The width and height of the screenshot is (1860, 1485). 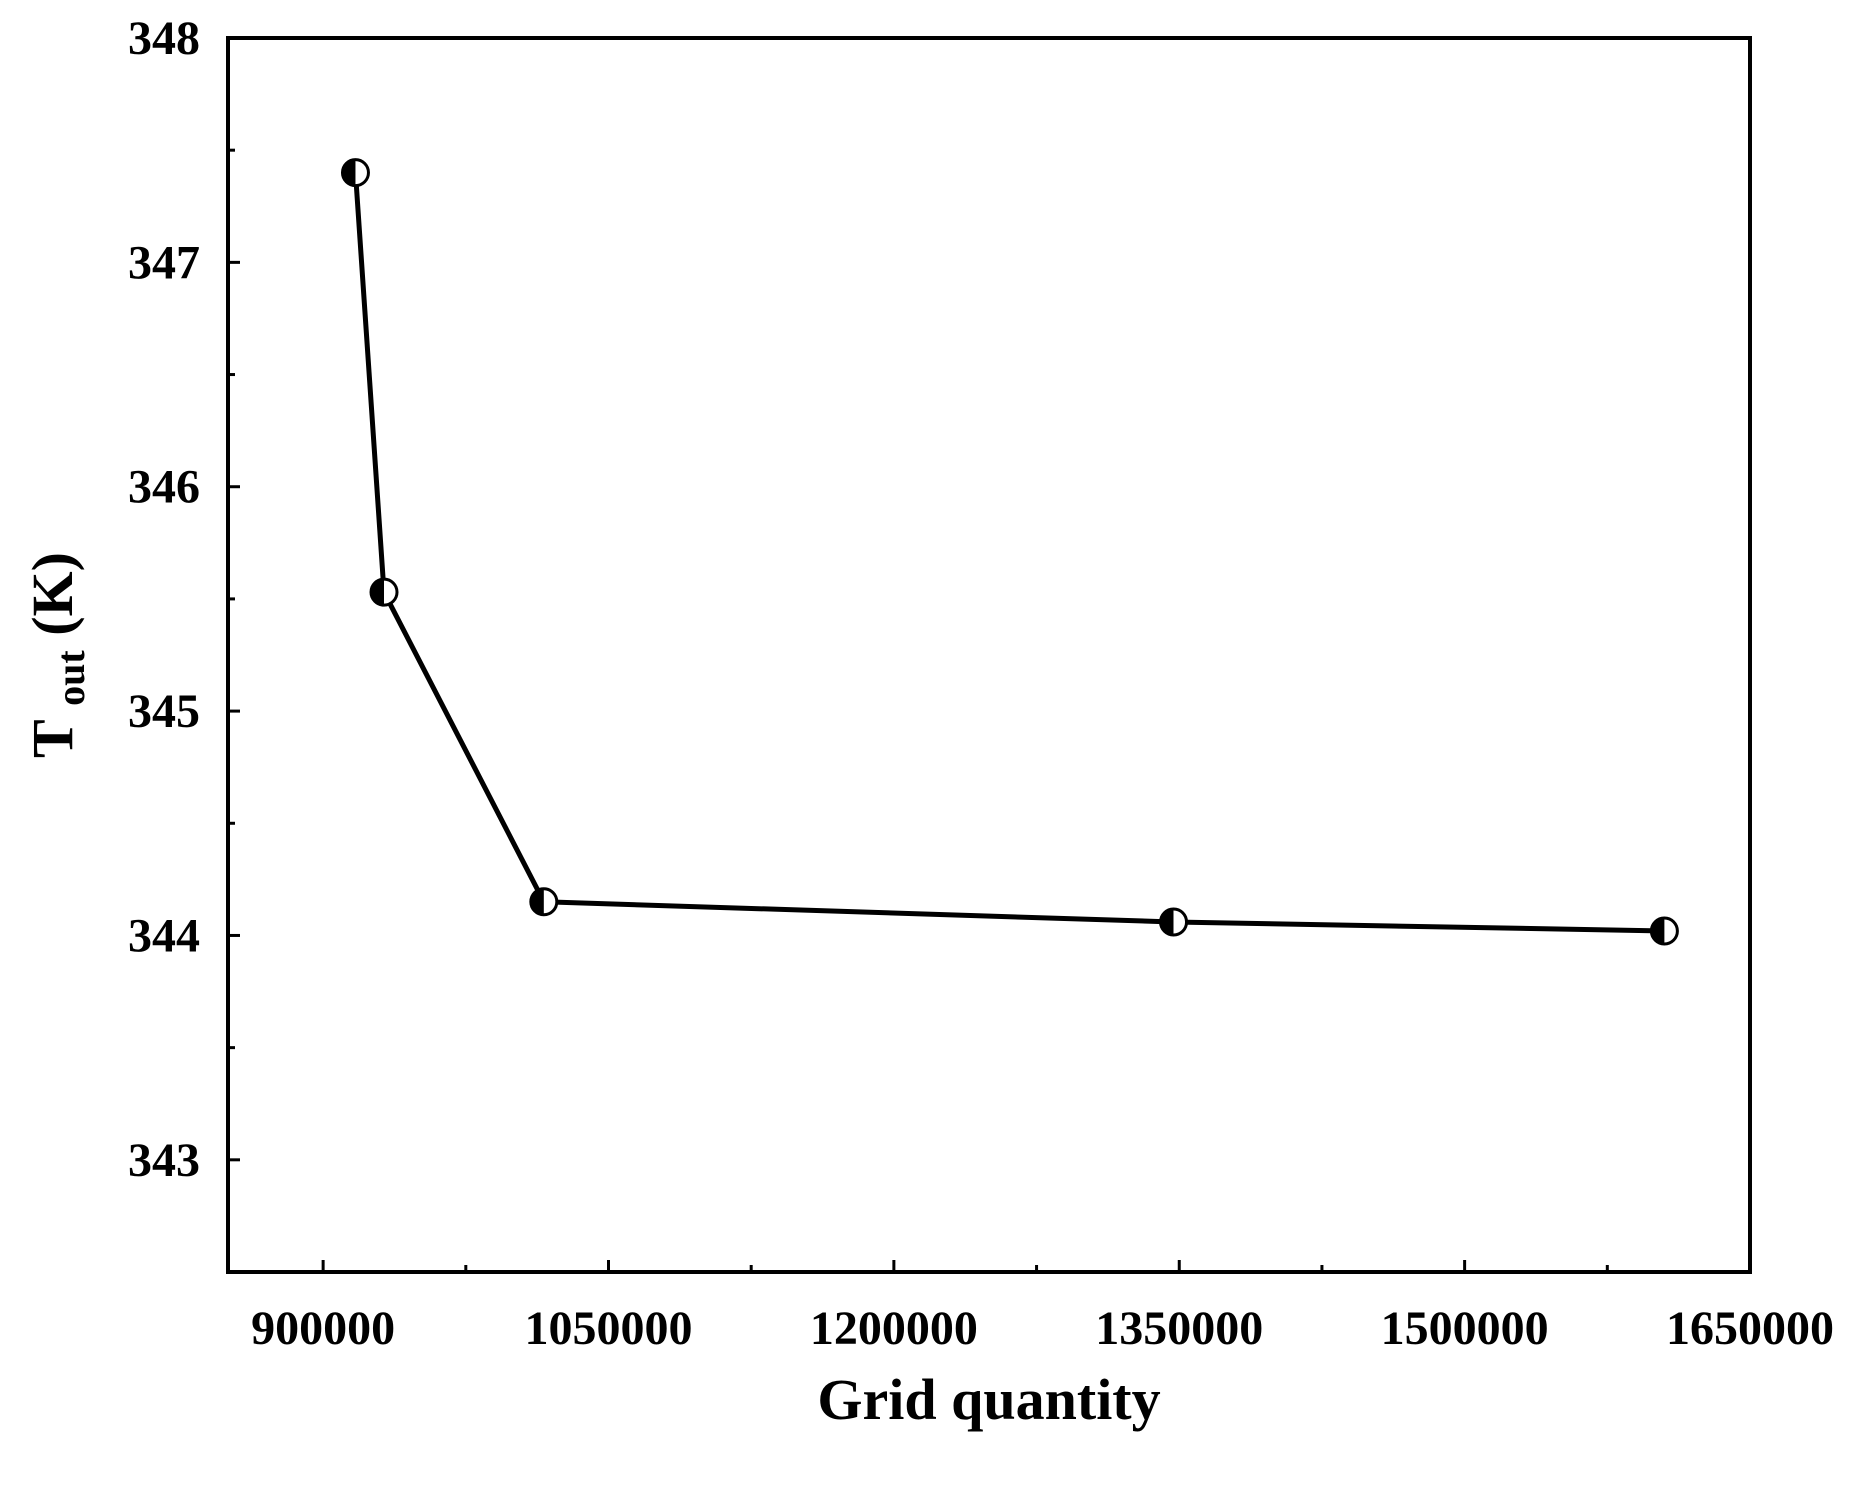 What do you see at coordinates (894, 1328) in the screenshot?
I see `x-tick-label: 1200000` at bounding box center [894, 1328].